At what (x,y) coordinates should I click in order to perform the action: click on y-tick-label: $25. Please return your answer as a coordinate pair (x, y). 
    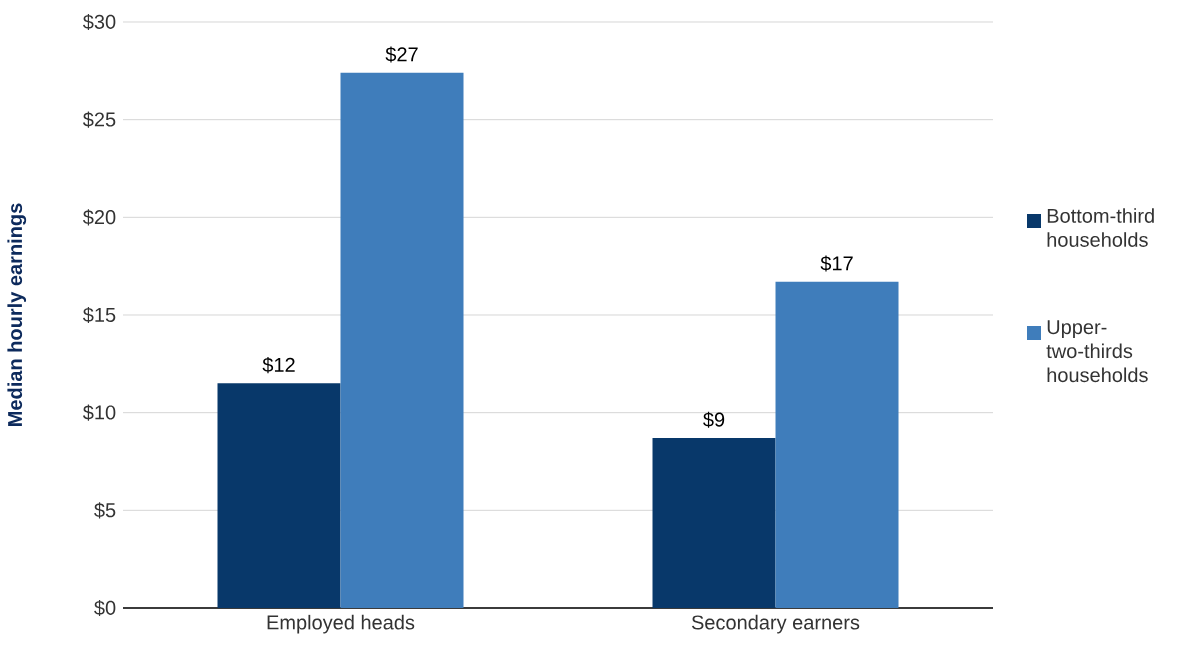
    Looking at the image, I should click on (99, 119).